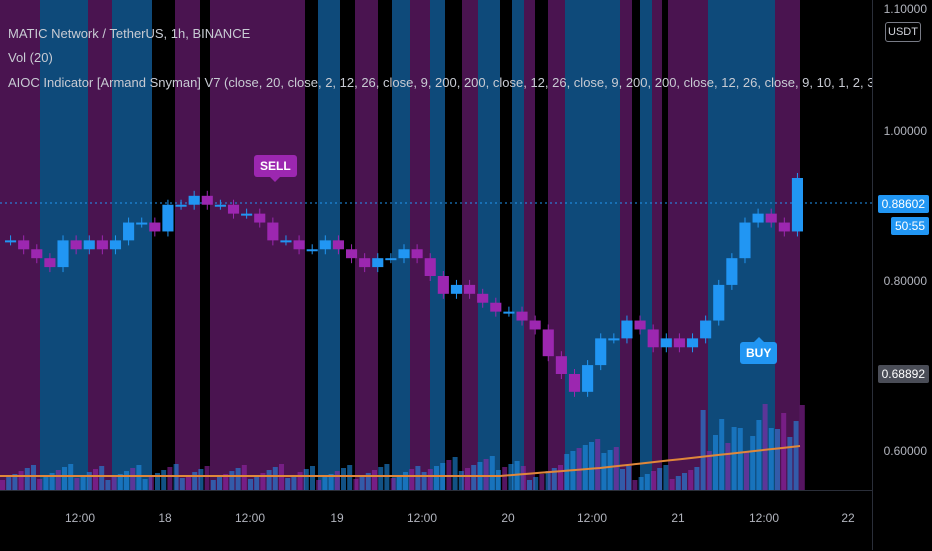  Describe the element at coordinates (678, 518) in the screenshot. I see `time-tick: 21` at that location.